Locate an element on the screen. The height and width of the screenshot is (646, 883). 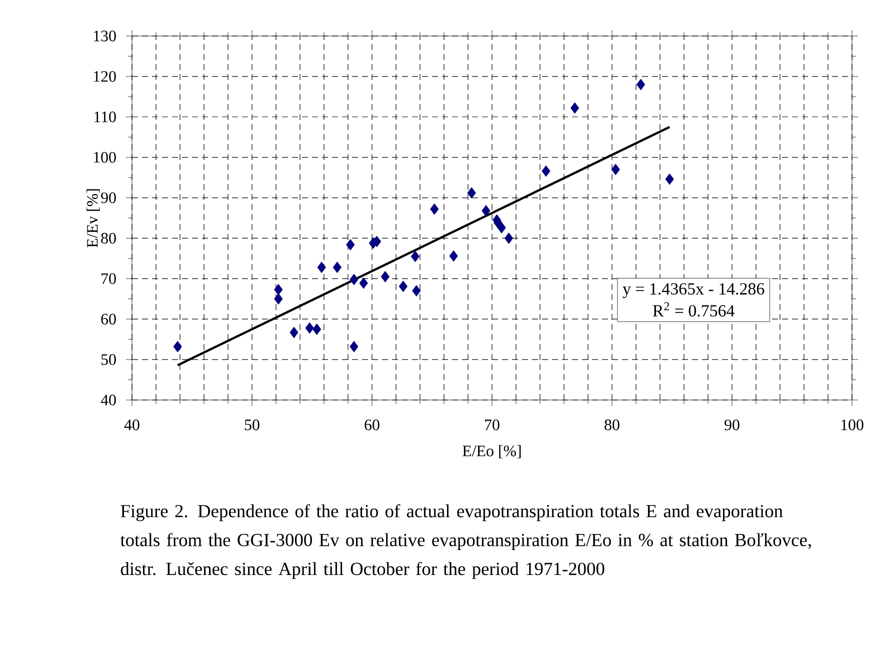
caption: Figure 2. Dependence of the ratio of actual evapotranspiration totals E and evaporation totals from the GGI-3000 Ev on relative evapotranspiration E/Eo in % at station Boľkovce, distr. Lučenec since April till October for the period 1971-2000 is located at coordinates (465, 541).